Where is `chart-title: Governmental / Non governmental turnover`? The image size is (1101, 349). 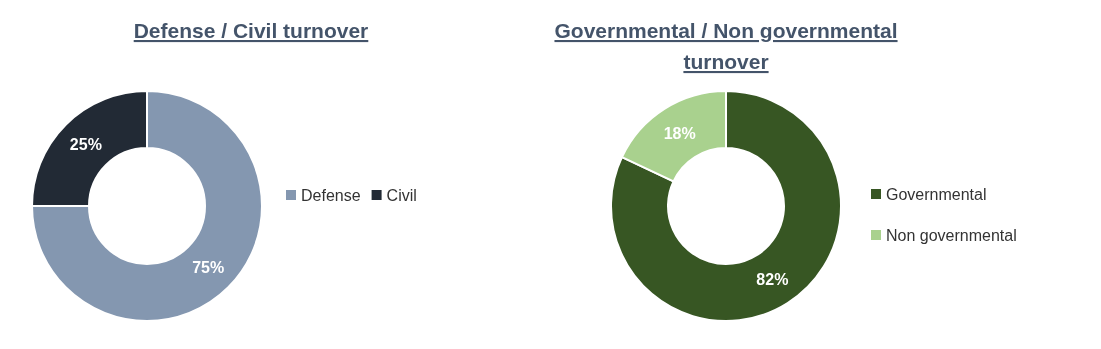 chart-title: Governmental / Non governmental turnover is located at coordinates (726, 46).